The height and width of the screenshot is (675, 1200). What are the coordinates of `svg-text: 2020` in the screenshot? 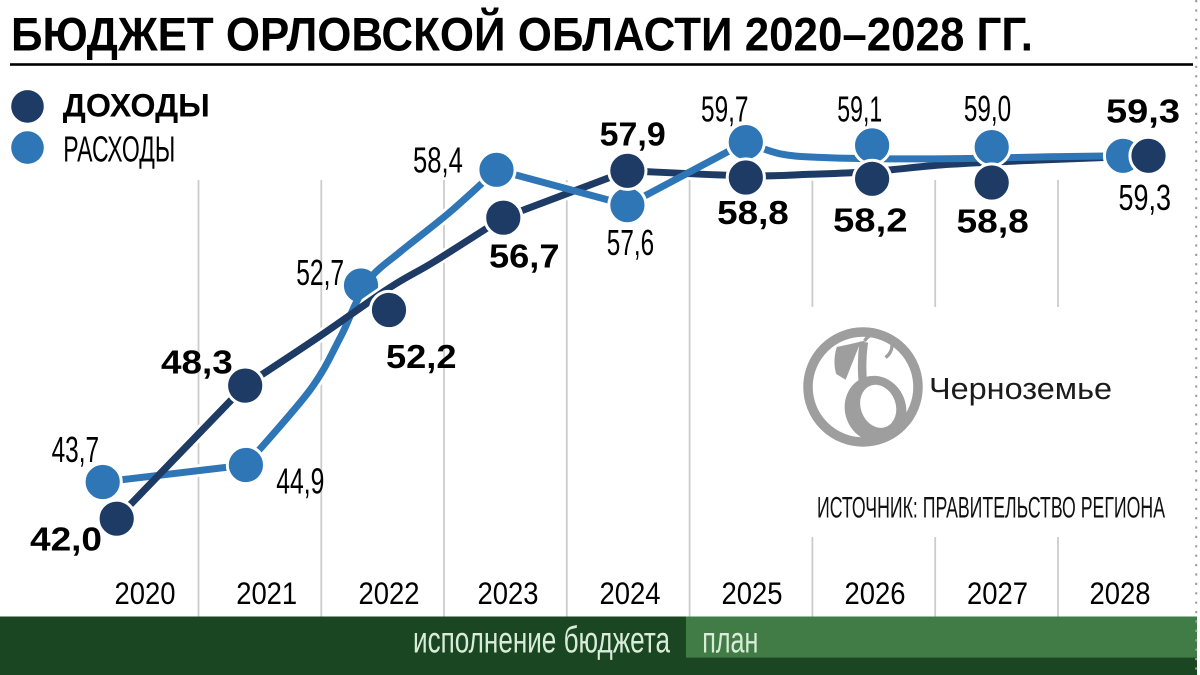 It's located at (145, 593).